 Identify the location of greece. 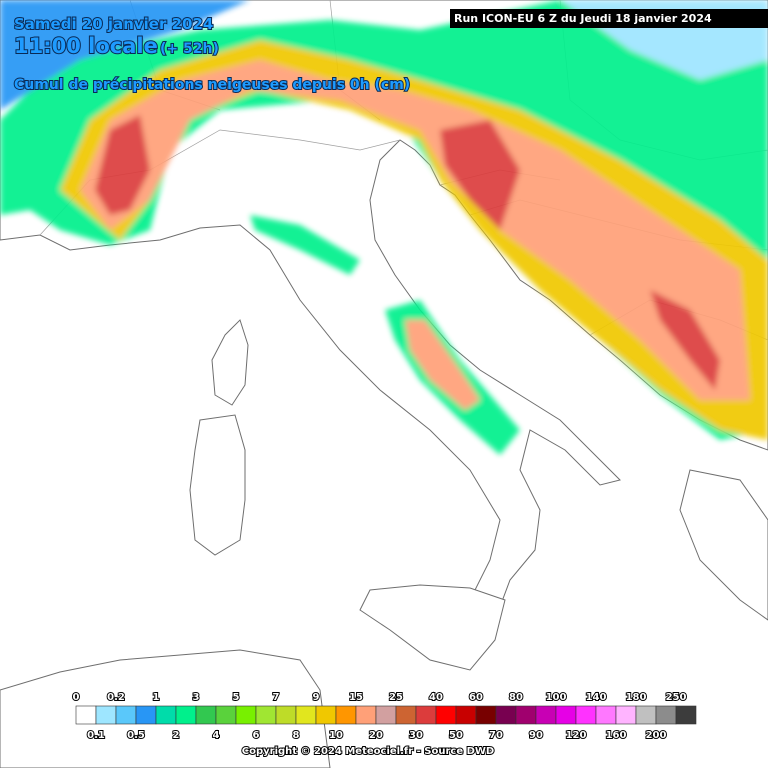
(723, 545).